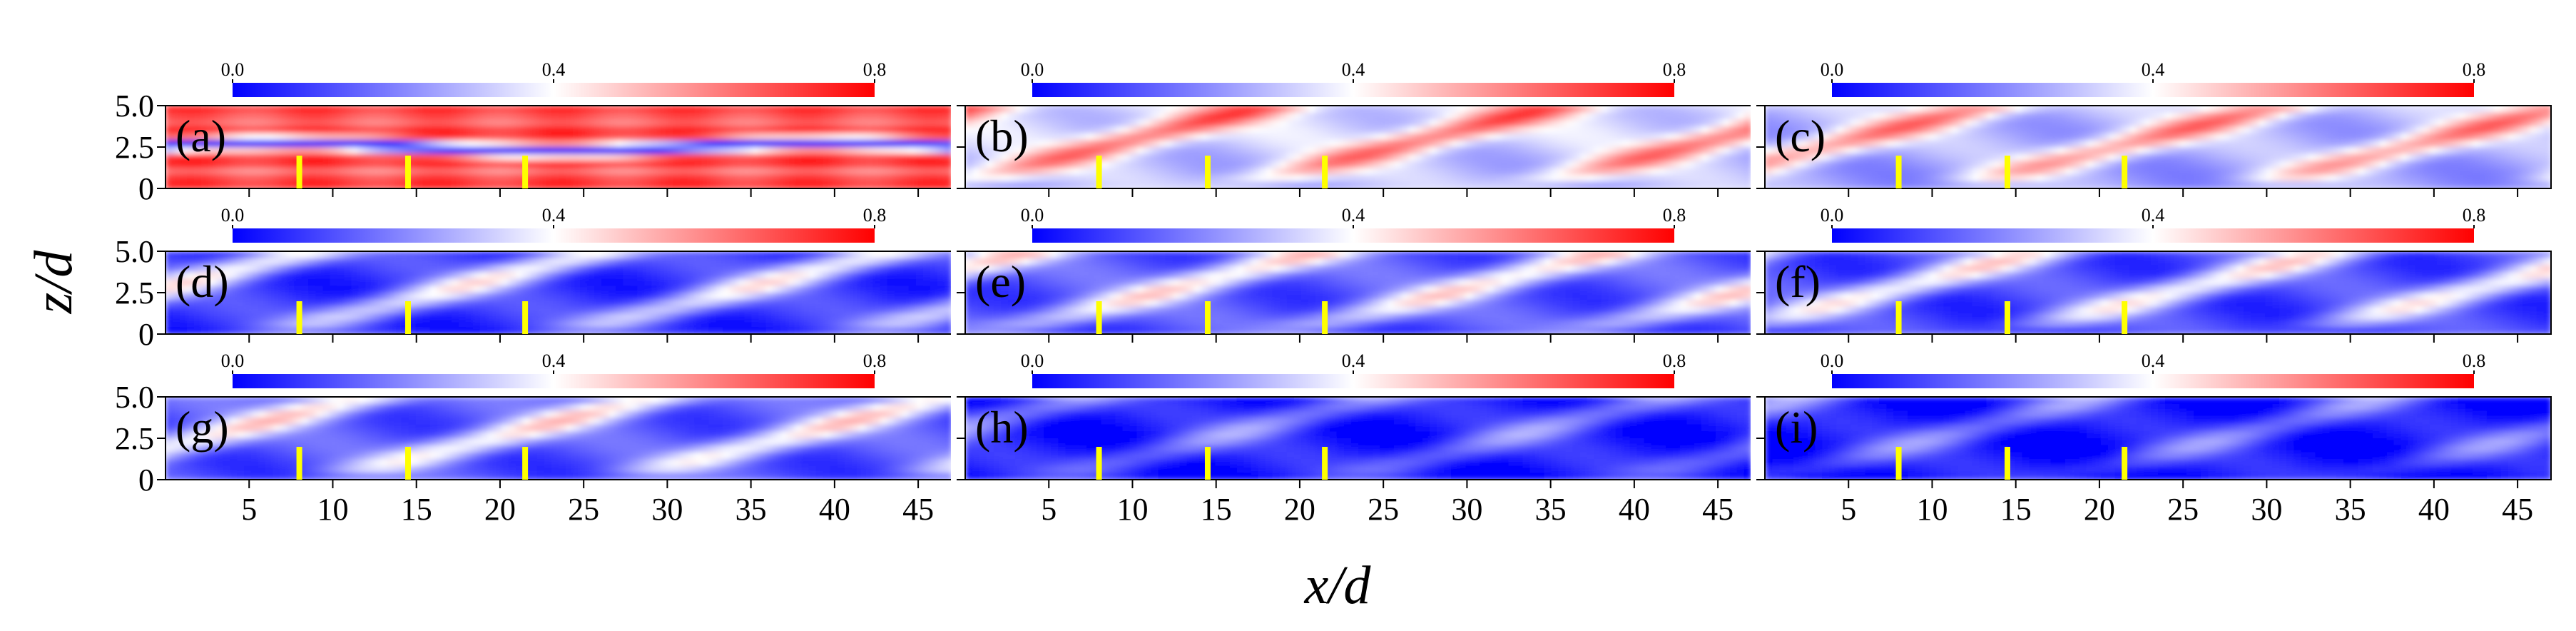 The image size is (2576, 631). I want to click on colorbar-tick-label: 0.8, so click(875, 215).